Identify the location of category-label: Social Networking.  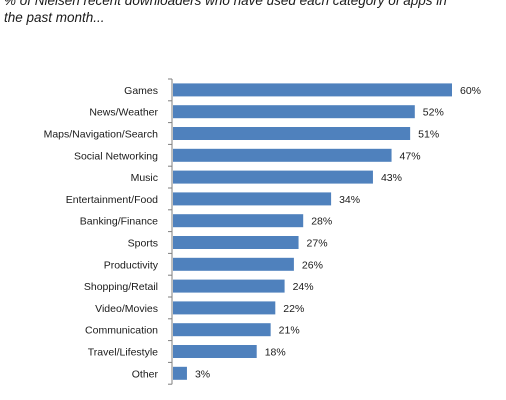
(116, 156).